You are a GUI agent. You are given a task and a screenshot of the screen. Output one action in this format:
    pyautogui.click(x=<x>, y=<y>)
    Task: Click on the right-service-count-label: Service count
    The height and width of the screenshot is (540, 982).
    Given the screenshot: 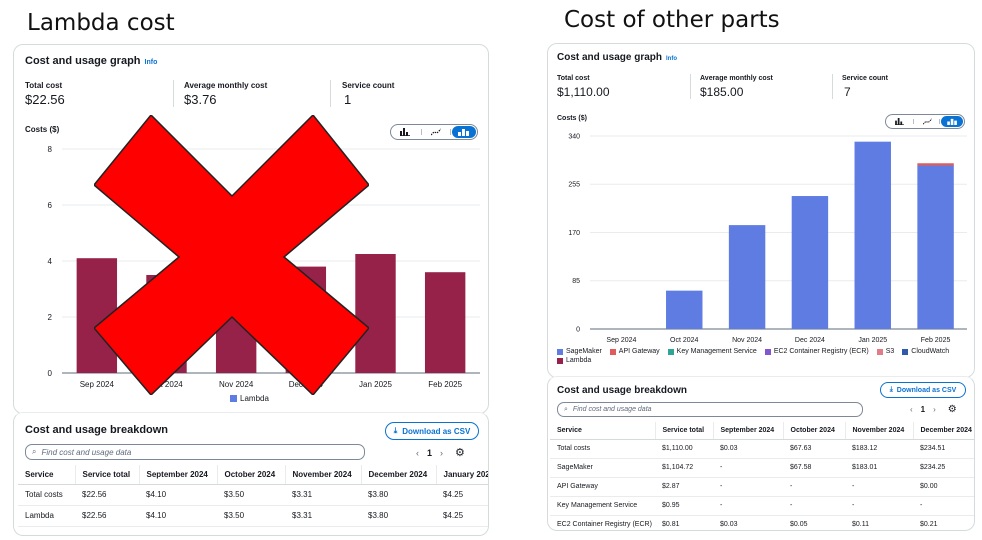 What is the action you would take?
    pyautogui.click(x=865, y=78)
    